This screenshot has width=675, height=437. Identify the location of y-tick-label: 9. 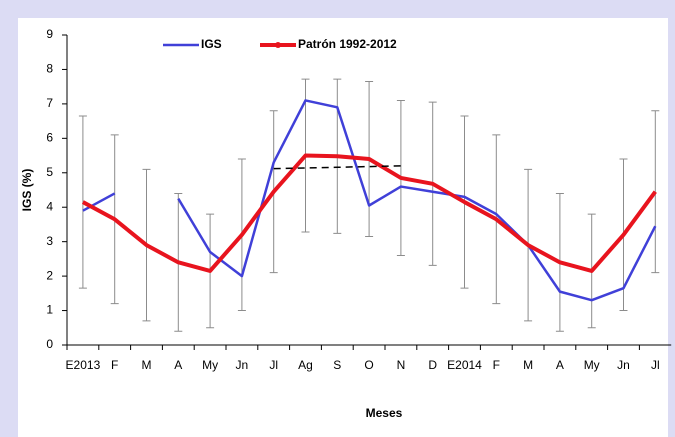
(49, 34).